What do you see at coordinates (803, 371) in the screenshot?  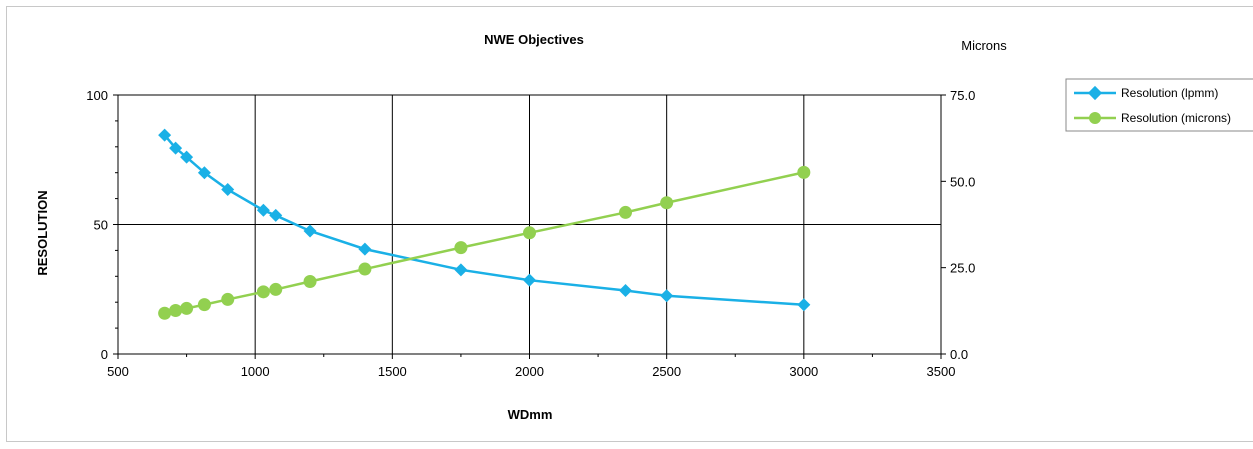 I see `x-tick-label: 3000` at bounding box center [803, 371].